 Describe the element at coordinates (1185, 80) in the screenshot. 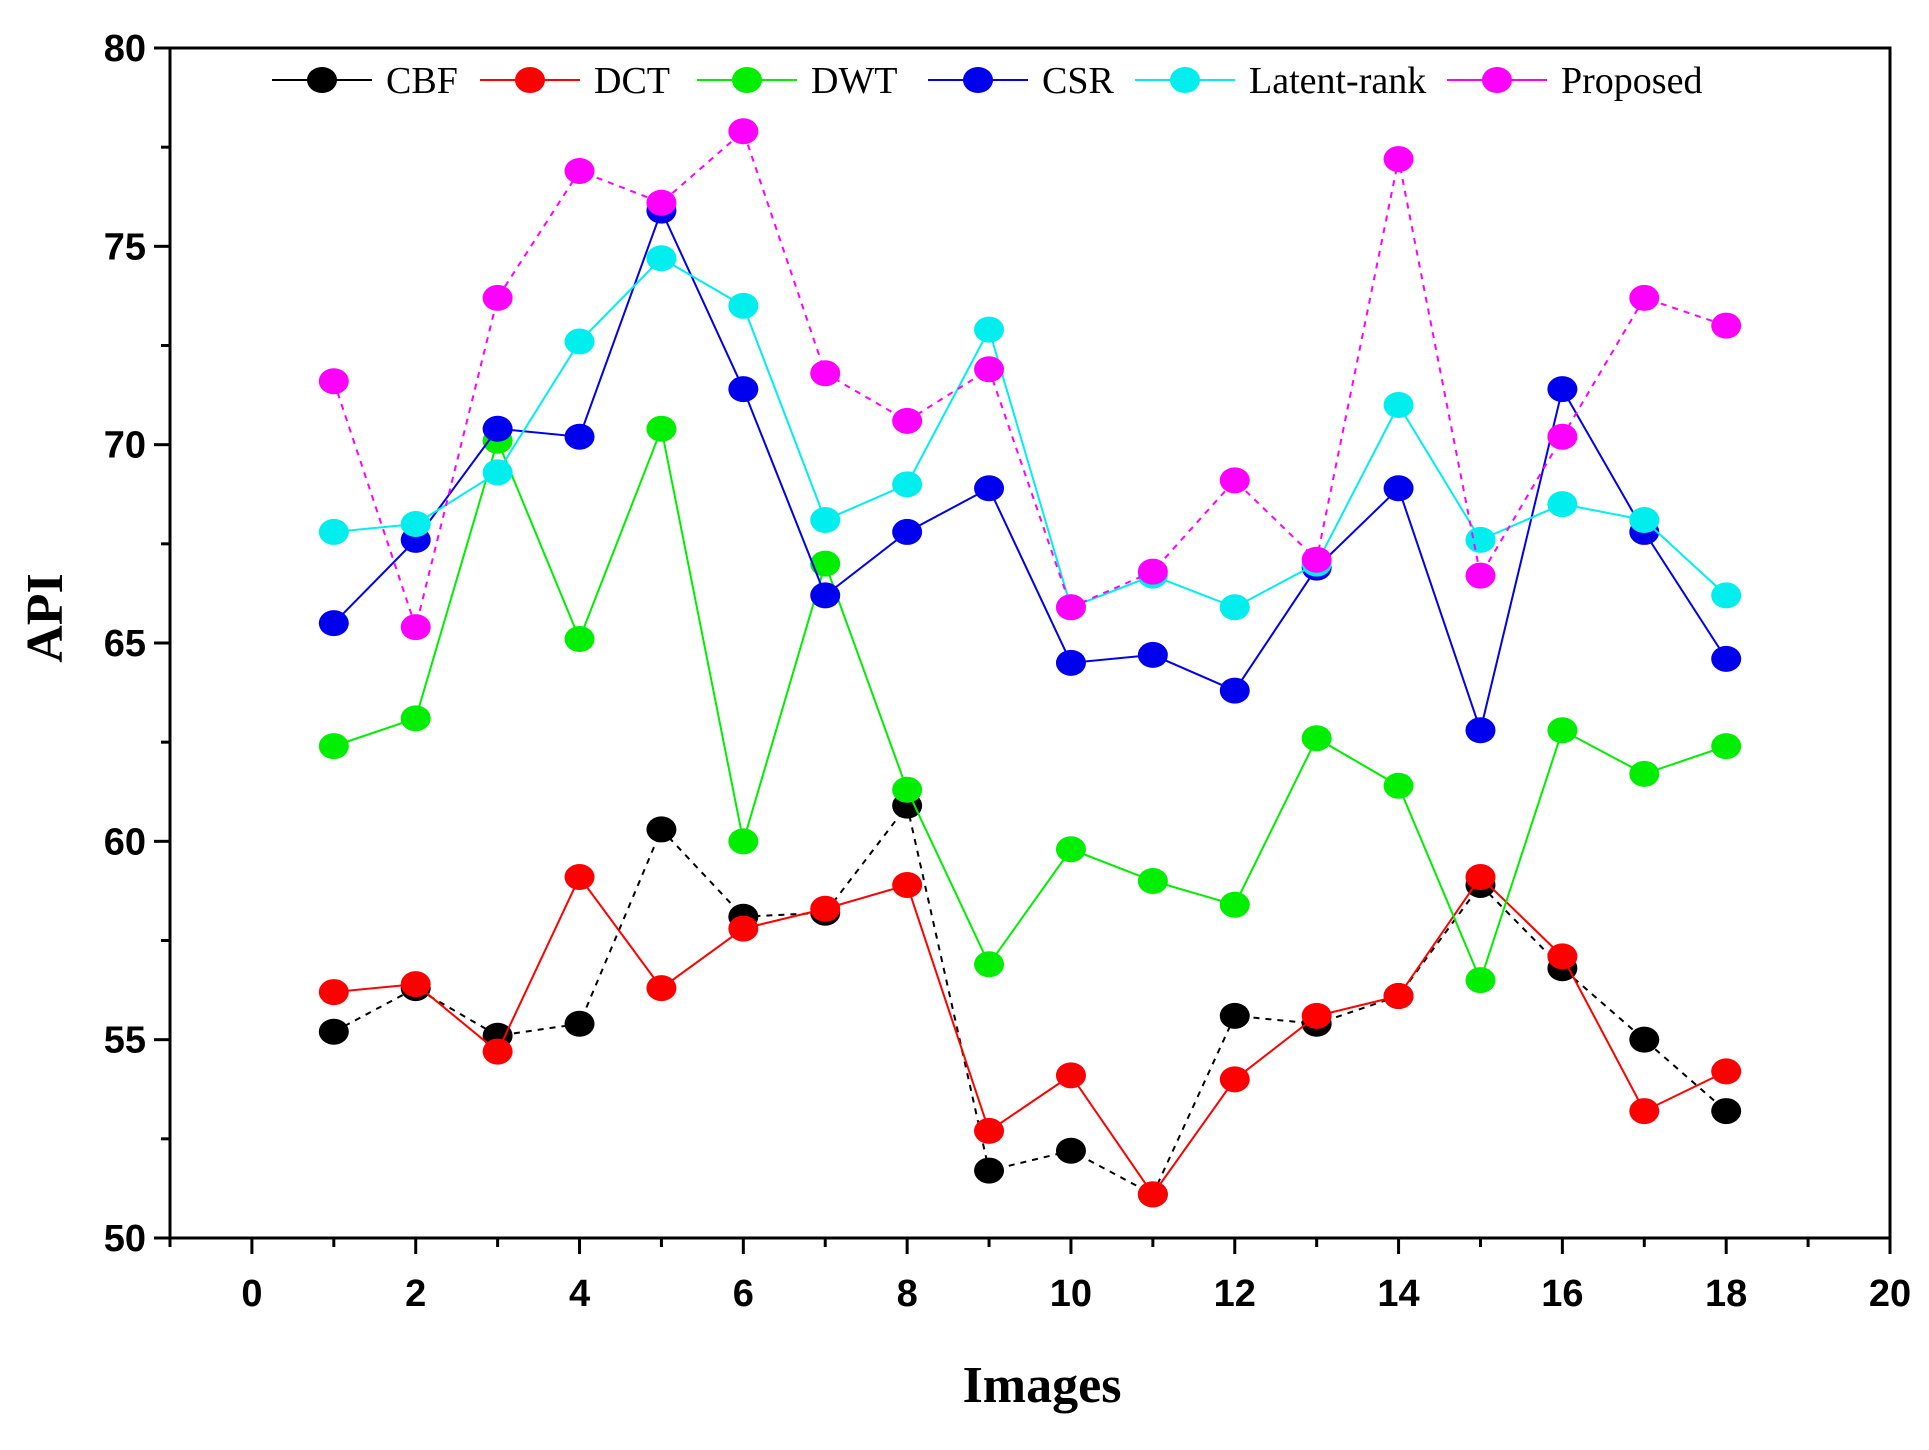

I see `legend-marker-latent-rank` at that location.